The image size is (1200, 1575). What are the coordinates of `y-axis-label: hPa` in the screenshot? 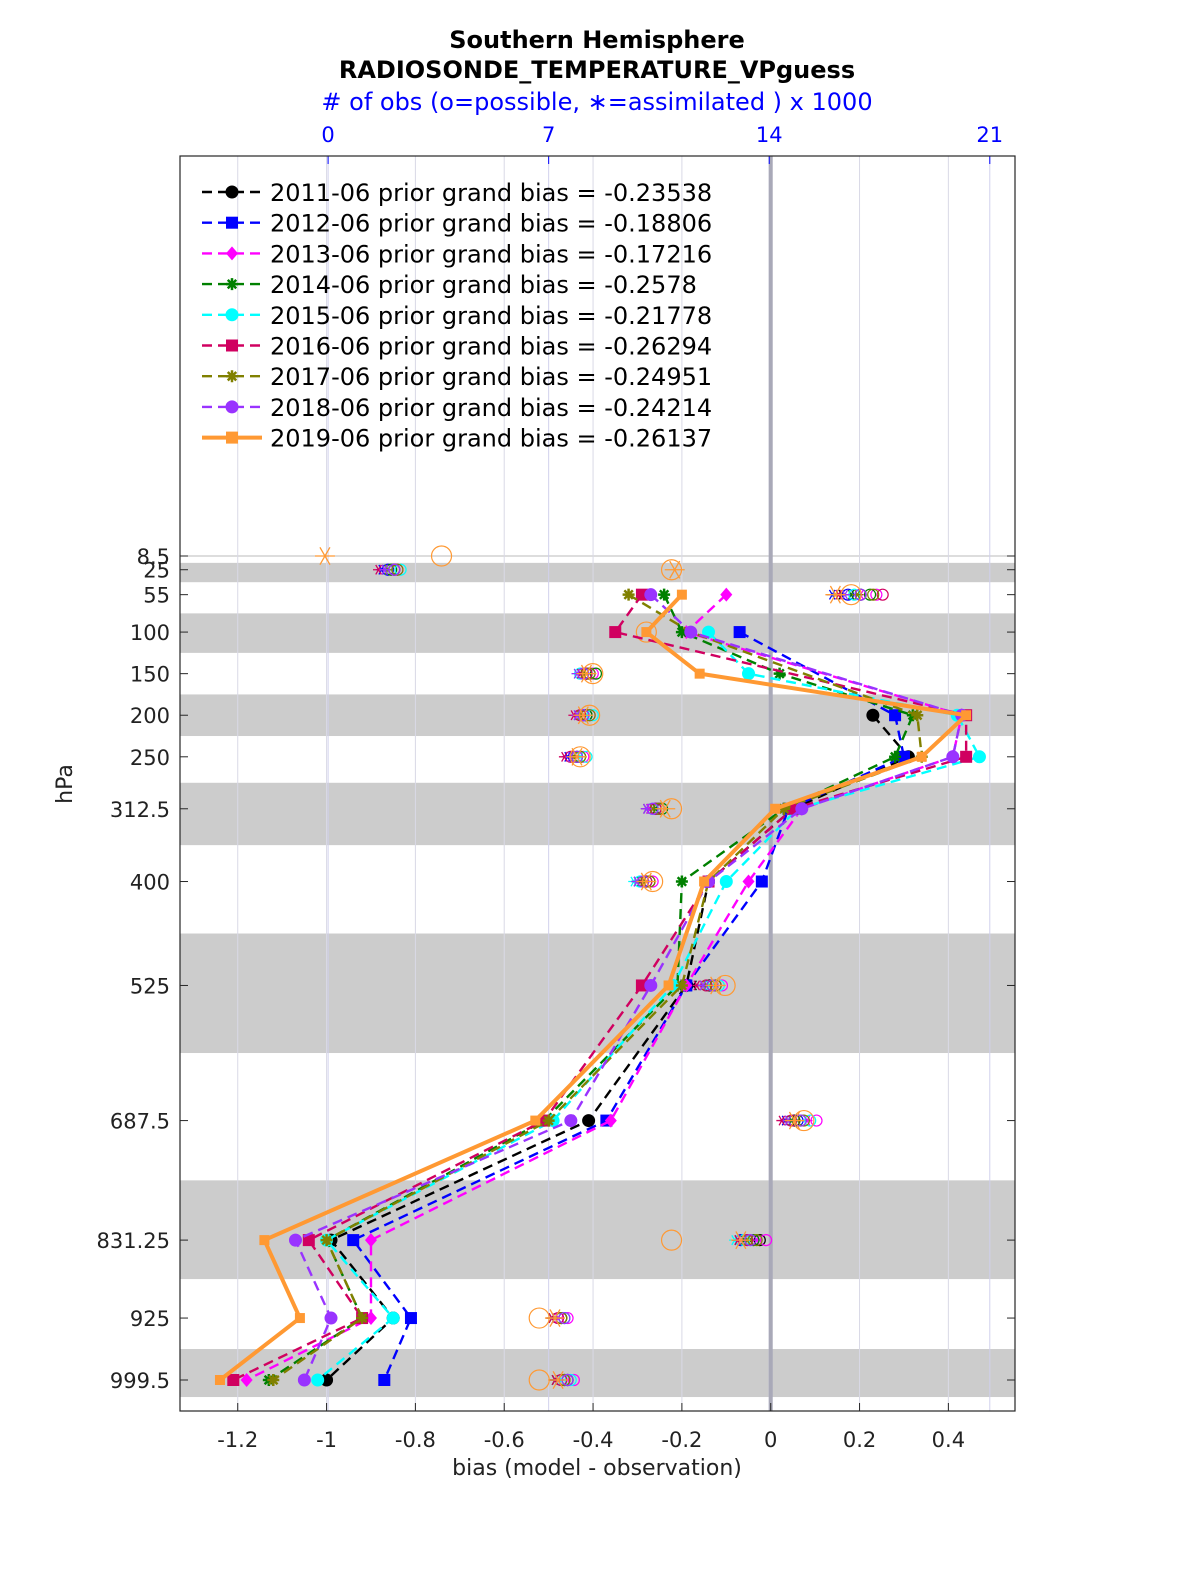 It's located at (65, 784).